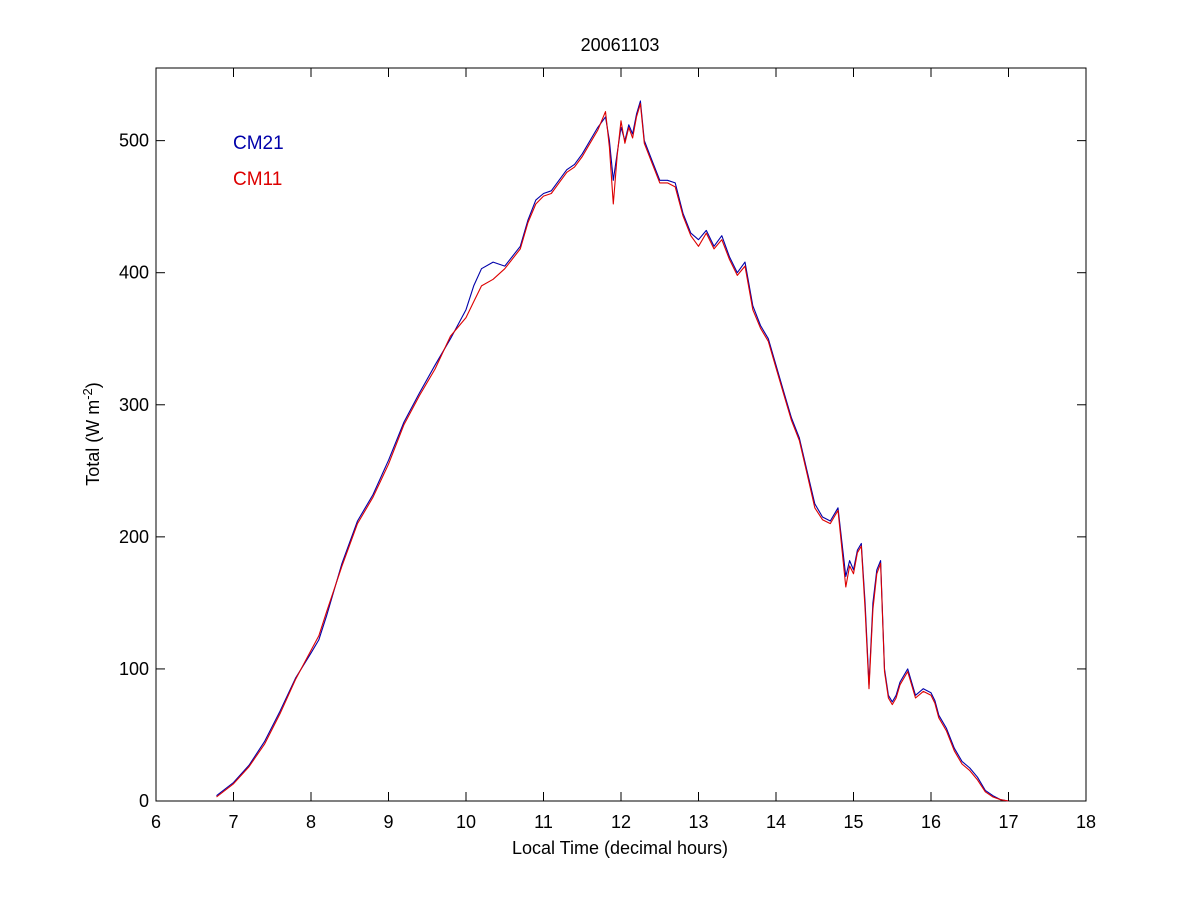 This screenshot has height=900, width=1200. I want to click on y-axis-title: Total (W m-2), so click(91, 434).